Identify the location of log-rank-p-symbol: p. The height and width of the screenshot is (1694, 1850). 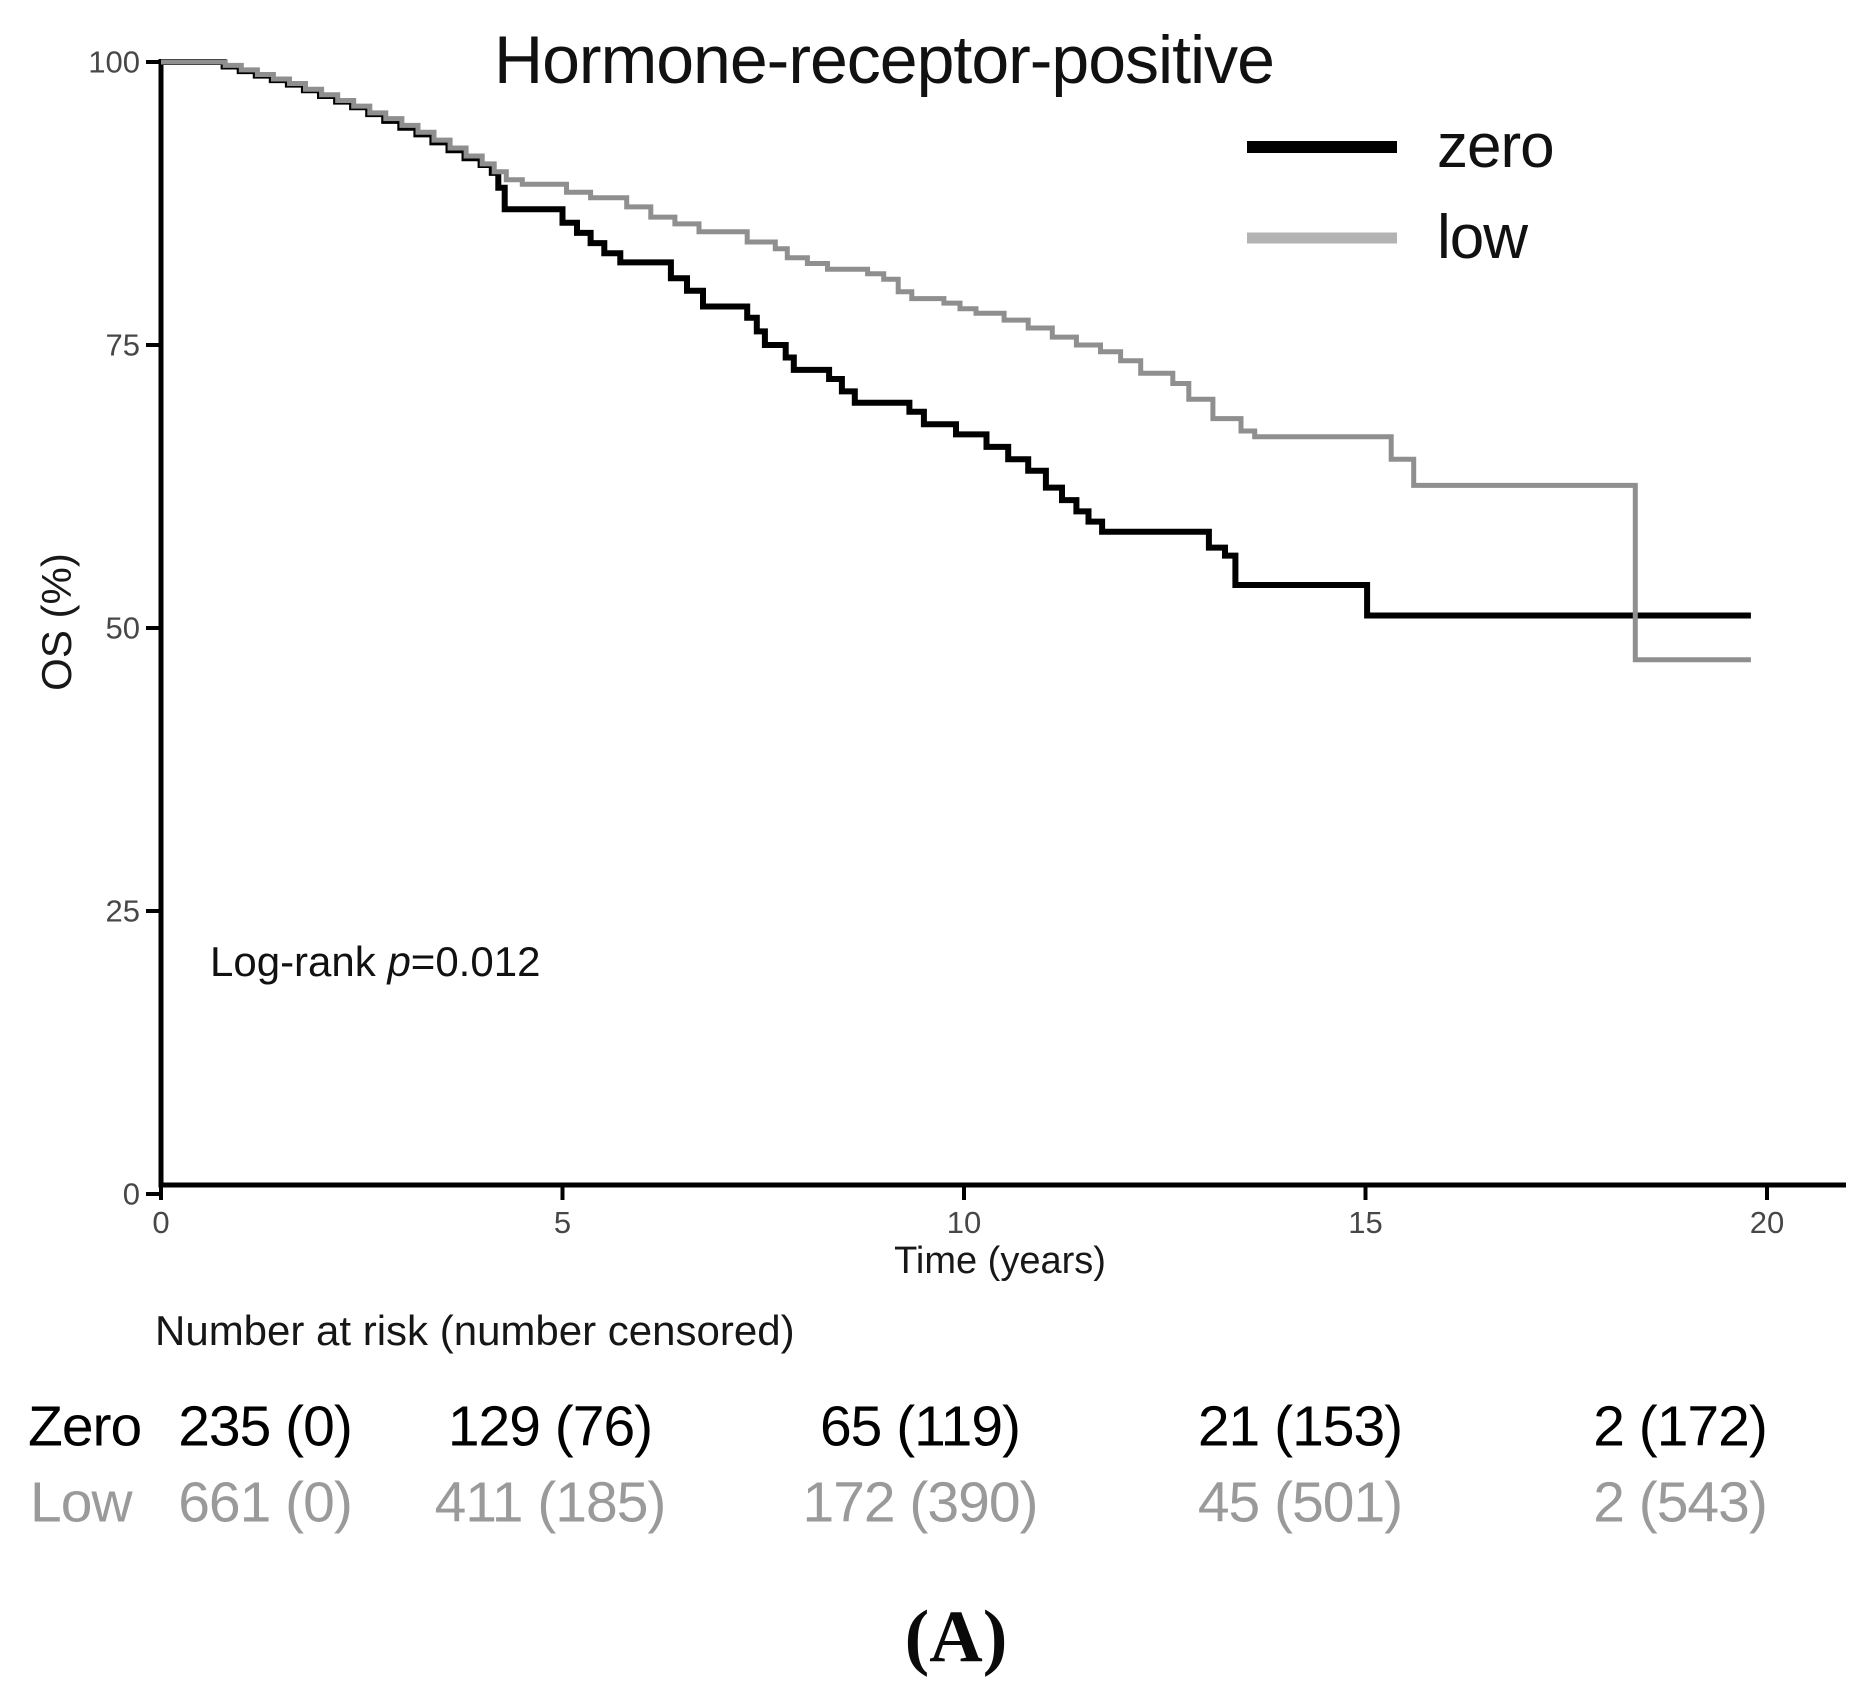
(399, 961).